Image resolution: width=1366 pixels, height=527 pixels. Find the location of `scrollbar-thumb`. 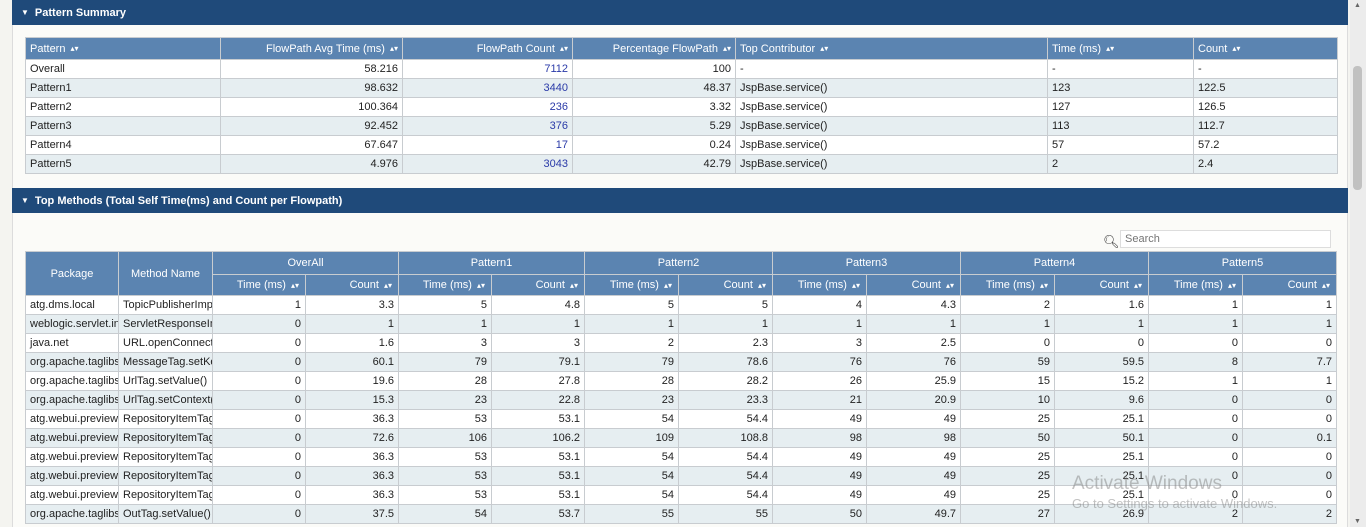

scrollbar-thumb is located at coordinates (1357, 128).